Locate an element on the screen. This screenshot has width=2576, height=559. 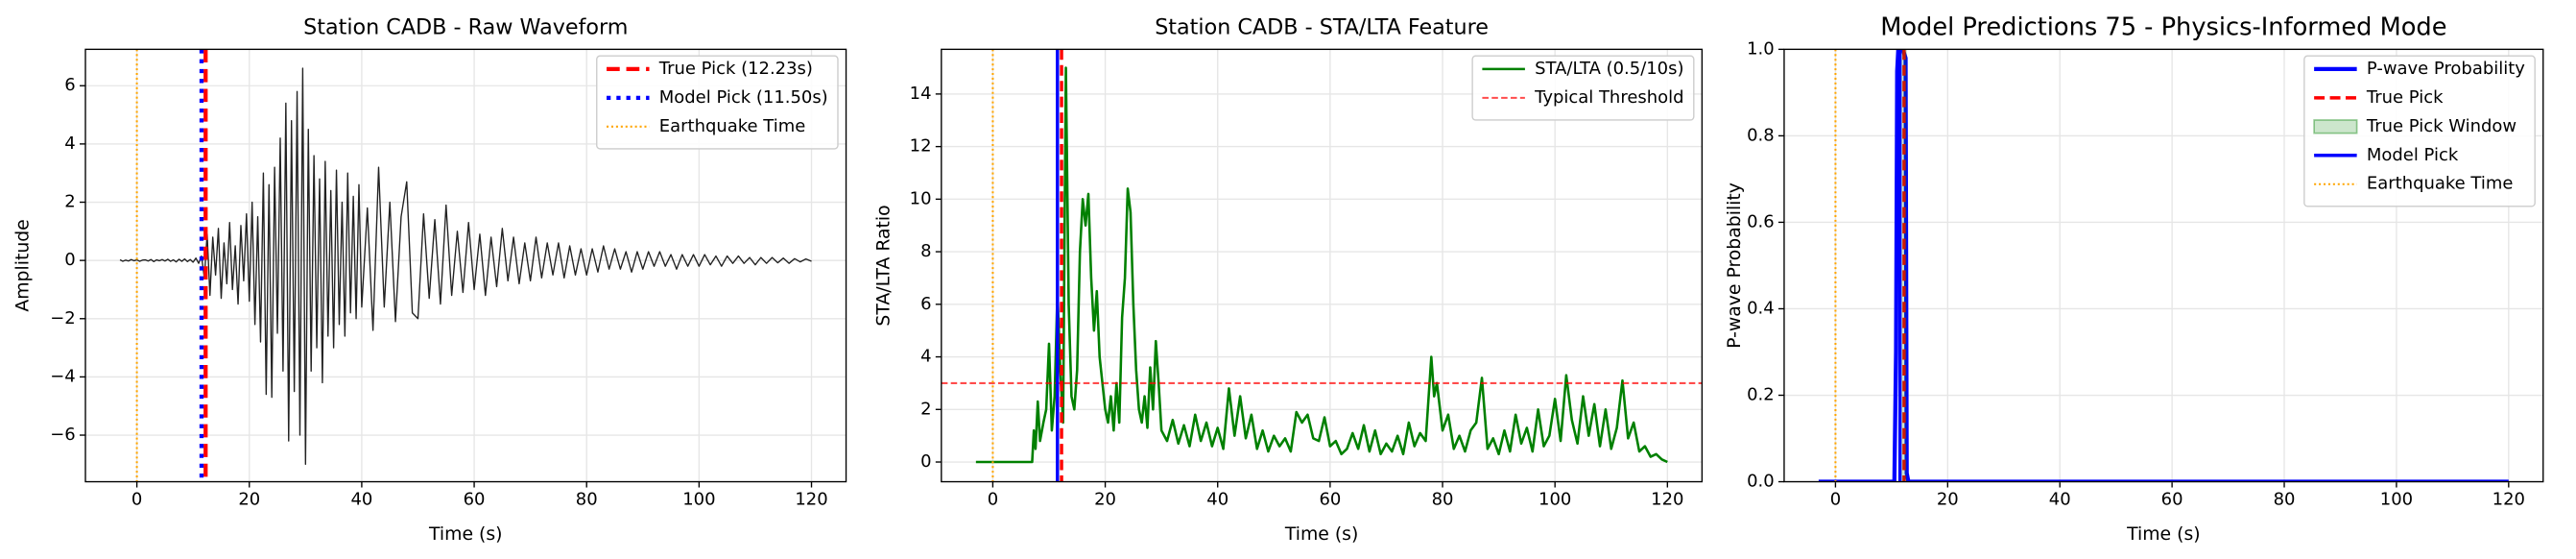
y-tick-label: −4 is located at coordinates (63, 376).